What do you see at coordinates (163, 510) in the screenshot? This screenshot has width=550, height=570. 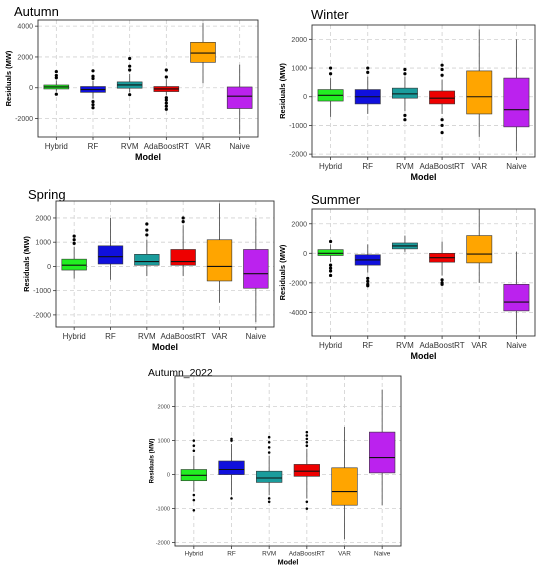 I see `y-tick-label: -1000` at bounding box center [163, 510].